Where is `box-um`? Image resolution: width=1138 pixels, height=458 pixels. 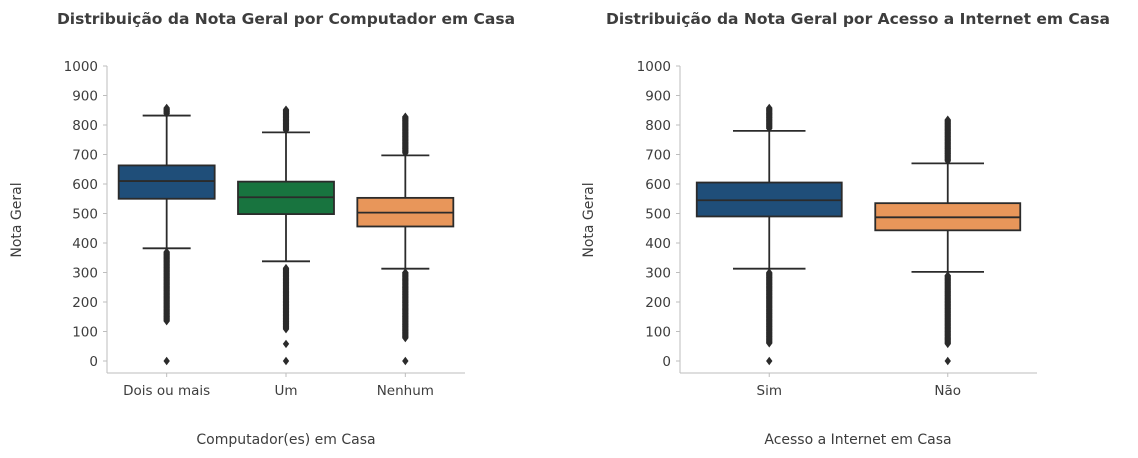
box-um is located at coordinates (286, 235).